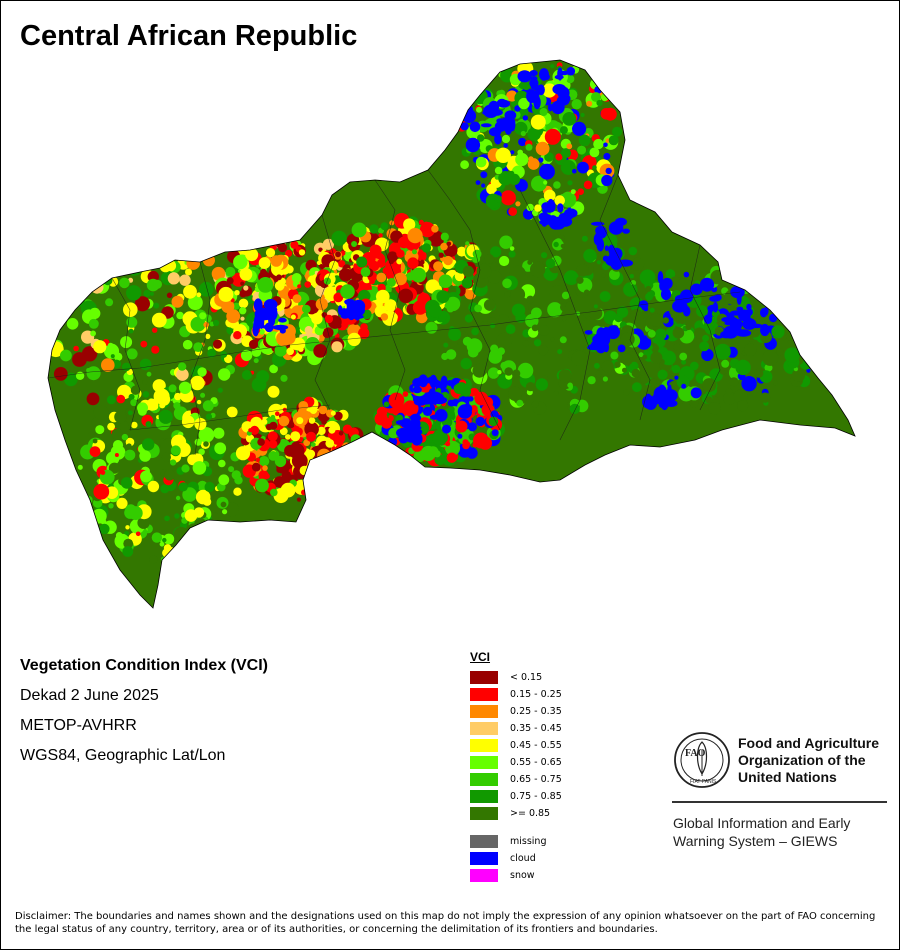 This screenshot has width=900, height=950. Describe the element at coordinates (89, 695) in the screenshot. I see `period-label: Dekad 2 June 2025` at that location.